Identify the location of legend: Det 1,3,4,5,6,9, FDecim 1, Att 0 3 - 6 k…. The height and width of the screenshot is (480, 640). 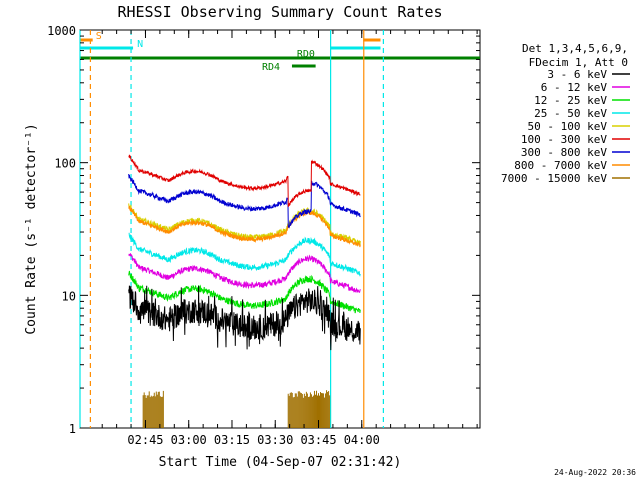
(565, 113).